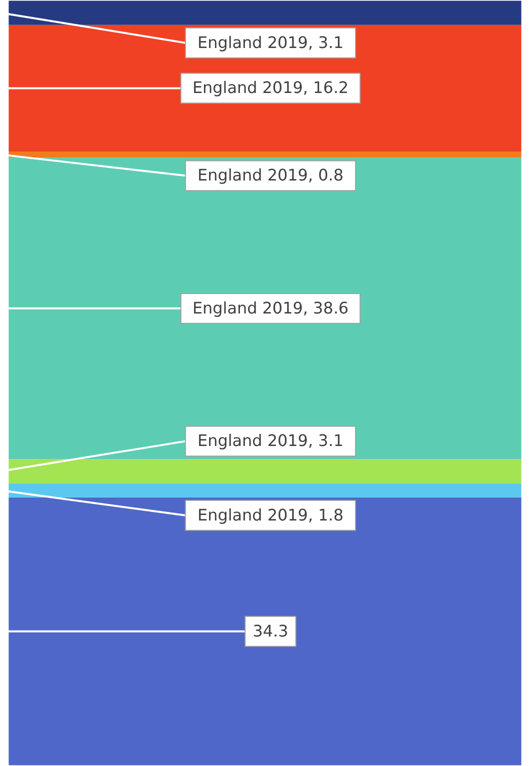 The width and height of the screenshot is (529, 766). What do you see at coordinates (270, 88) in the screenshot?
I see `data-label: England 2019, 16.2` at bounding box center [270, 88].